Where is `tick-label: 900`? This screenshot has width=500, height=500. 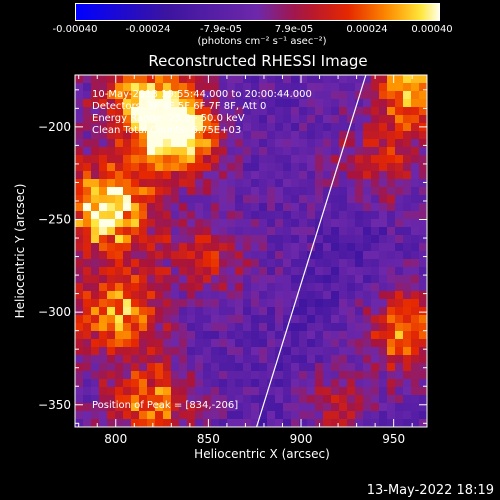 tick-label: 900 is located at coordinates (301, 439).